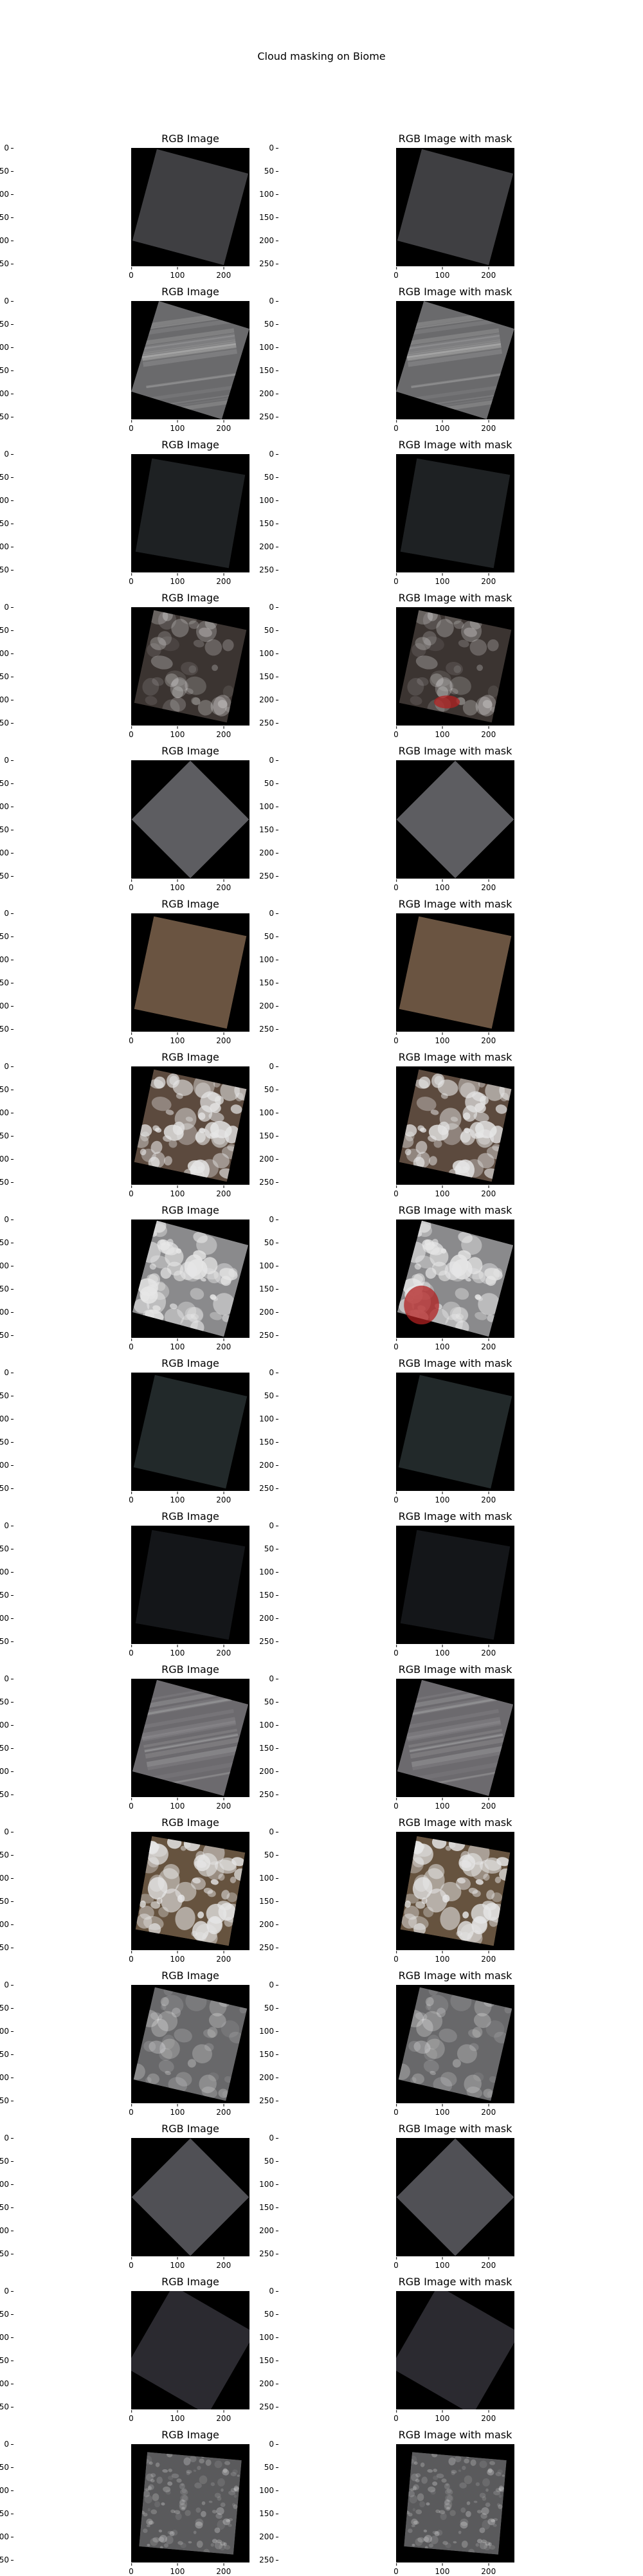 The image size is (643, 2576). What do you see at coordinates (177, 1191) in the screenshot?
I see `x-tick-label: 100` at bounding box center [177, 1191].